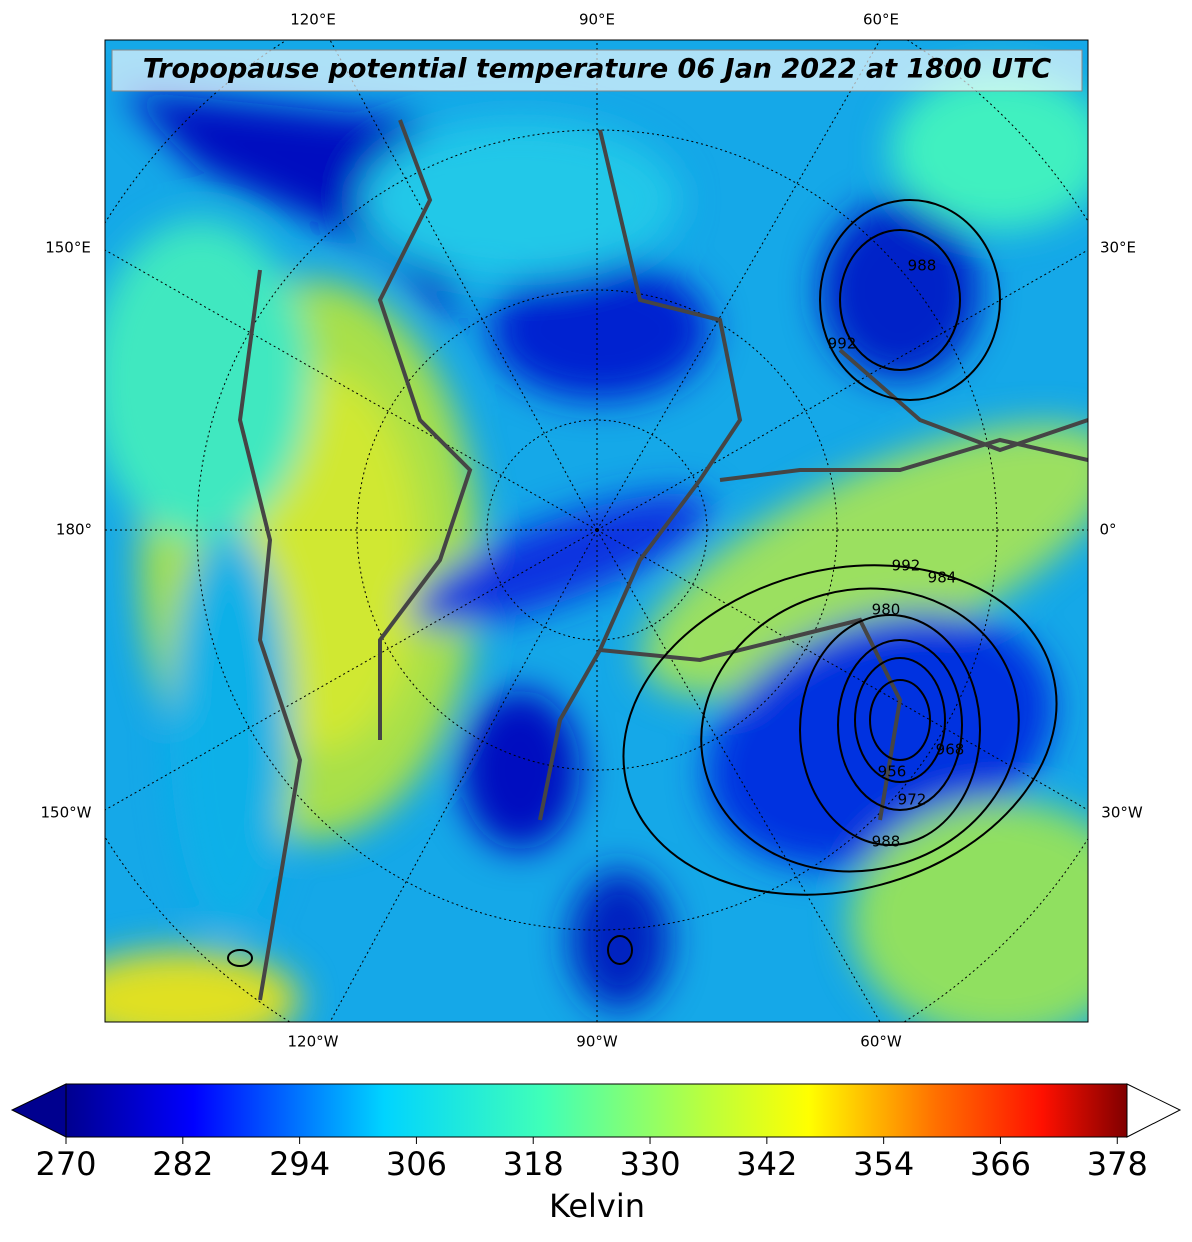 The image size is (1192, 1242). Describe the element at coordinates (596, 1110) in the screenshot. I see `colorbar` at that location.